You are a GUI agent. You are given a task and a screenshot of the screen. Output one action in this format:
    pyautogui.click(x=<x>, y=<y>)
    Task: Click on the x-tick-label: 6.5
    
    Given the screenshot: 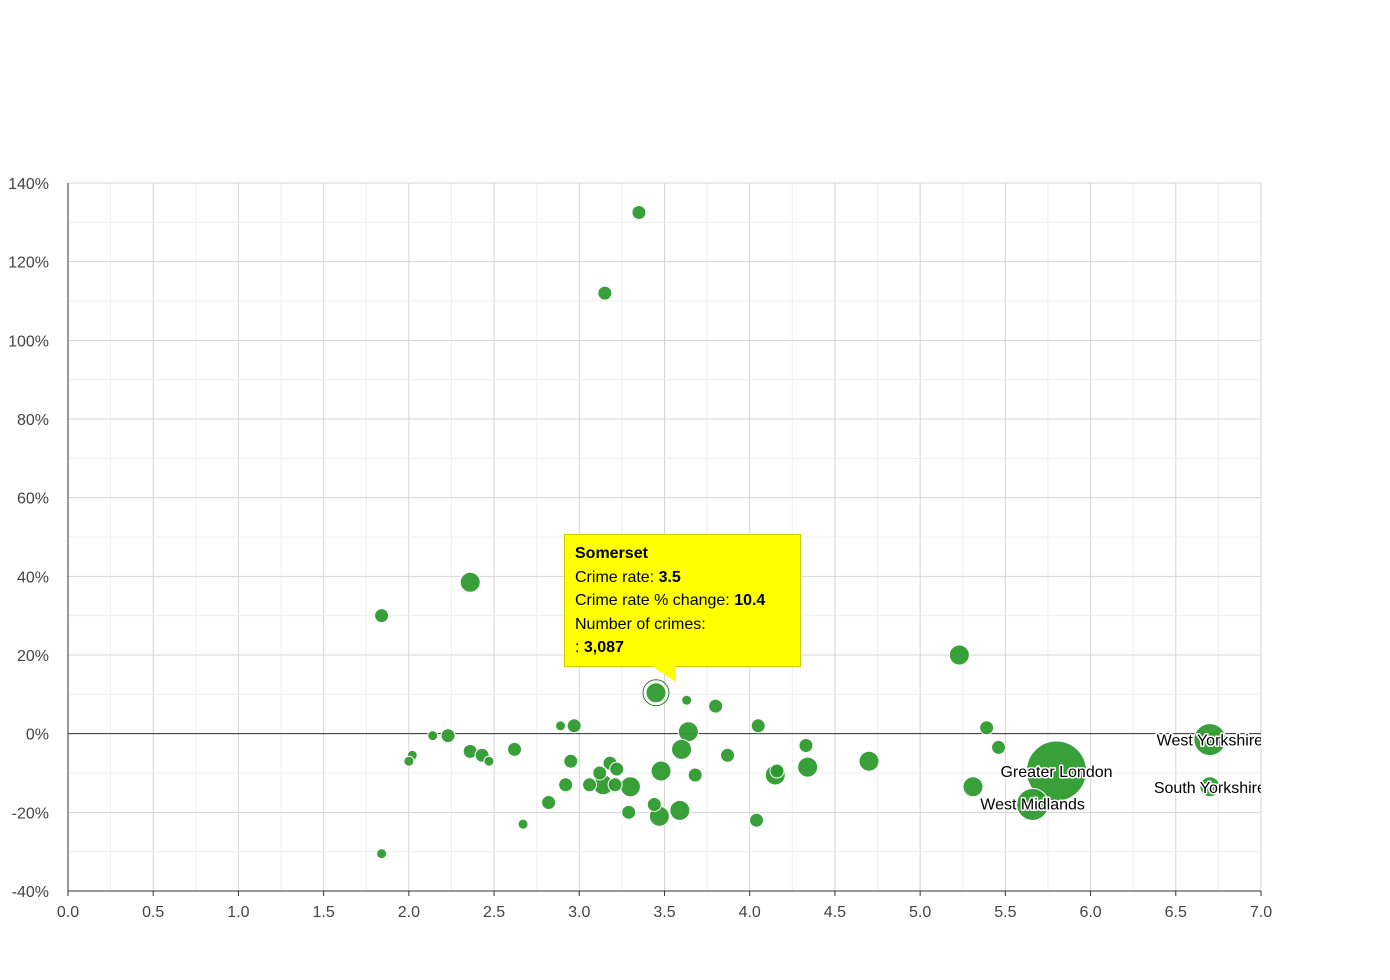 What is the action you would take?
    pyautogui.click(x=1176, y=912)
    